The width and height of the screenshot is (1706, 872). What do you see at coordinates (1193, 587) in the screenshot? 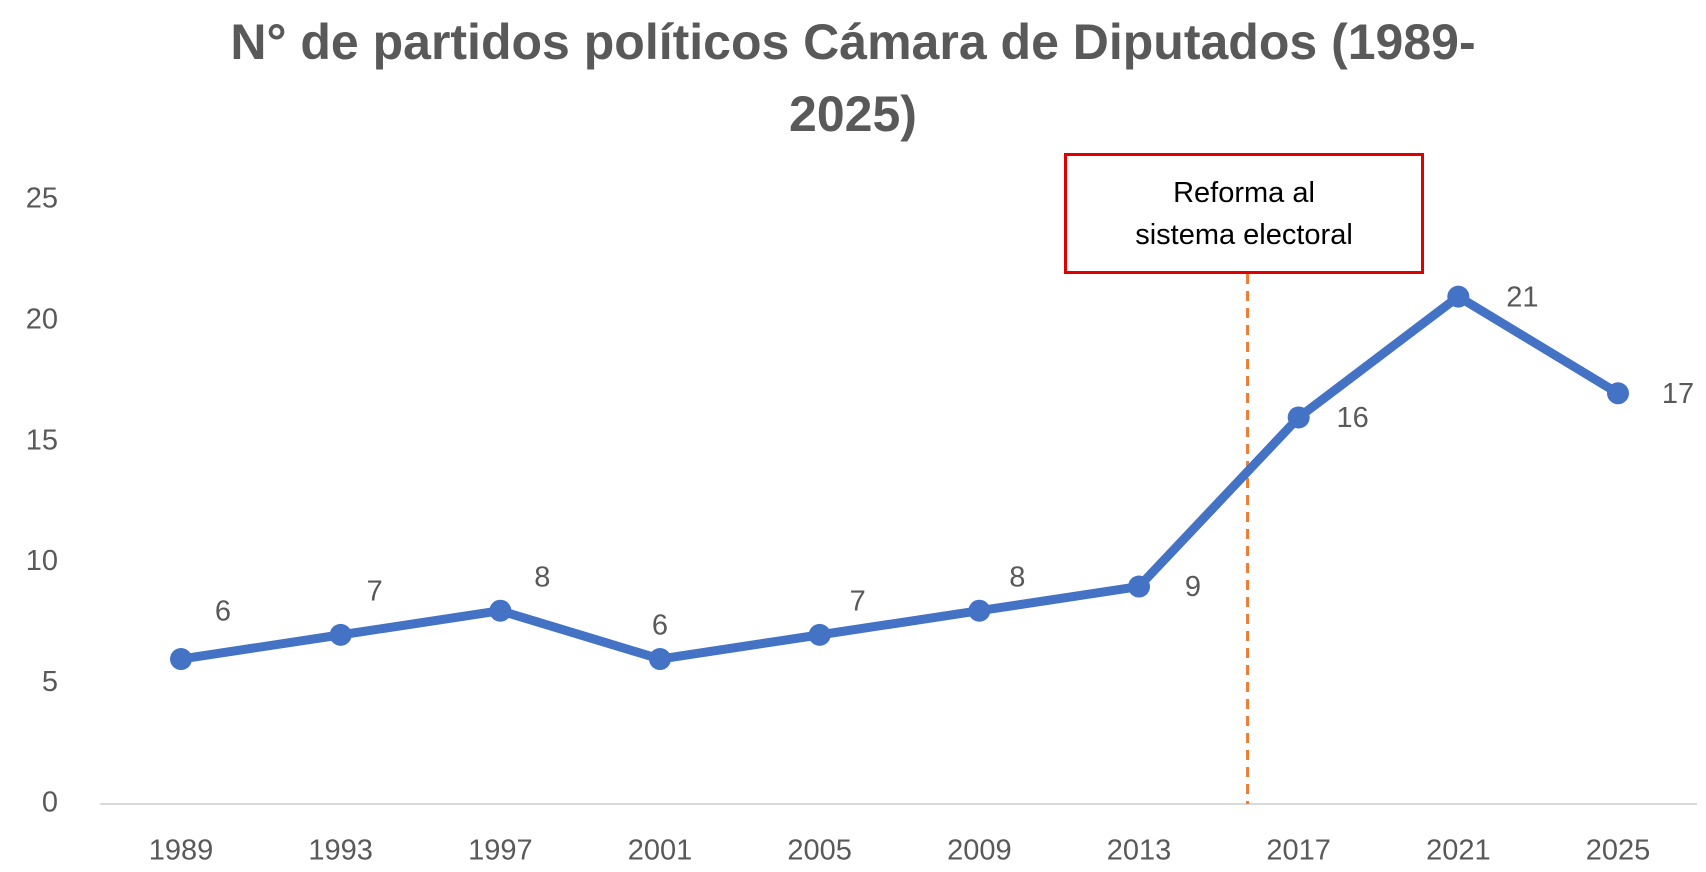
I see `data-label: 9` at bounding box center [1193, 587].